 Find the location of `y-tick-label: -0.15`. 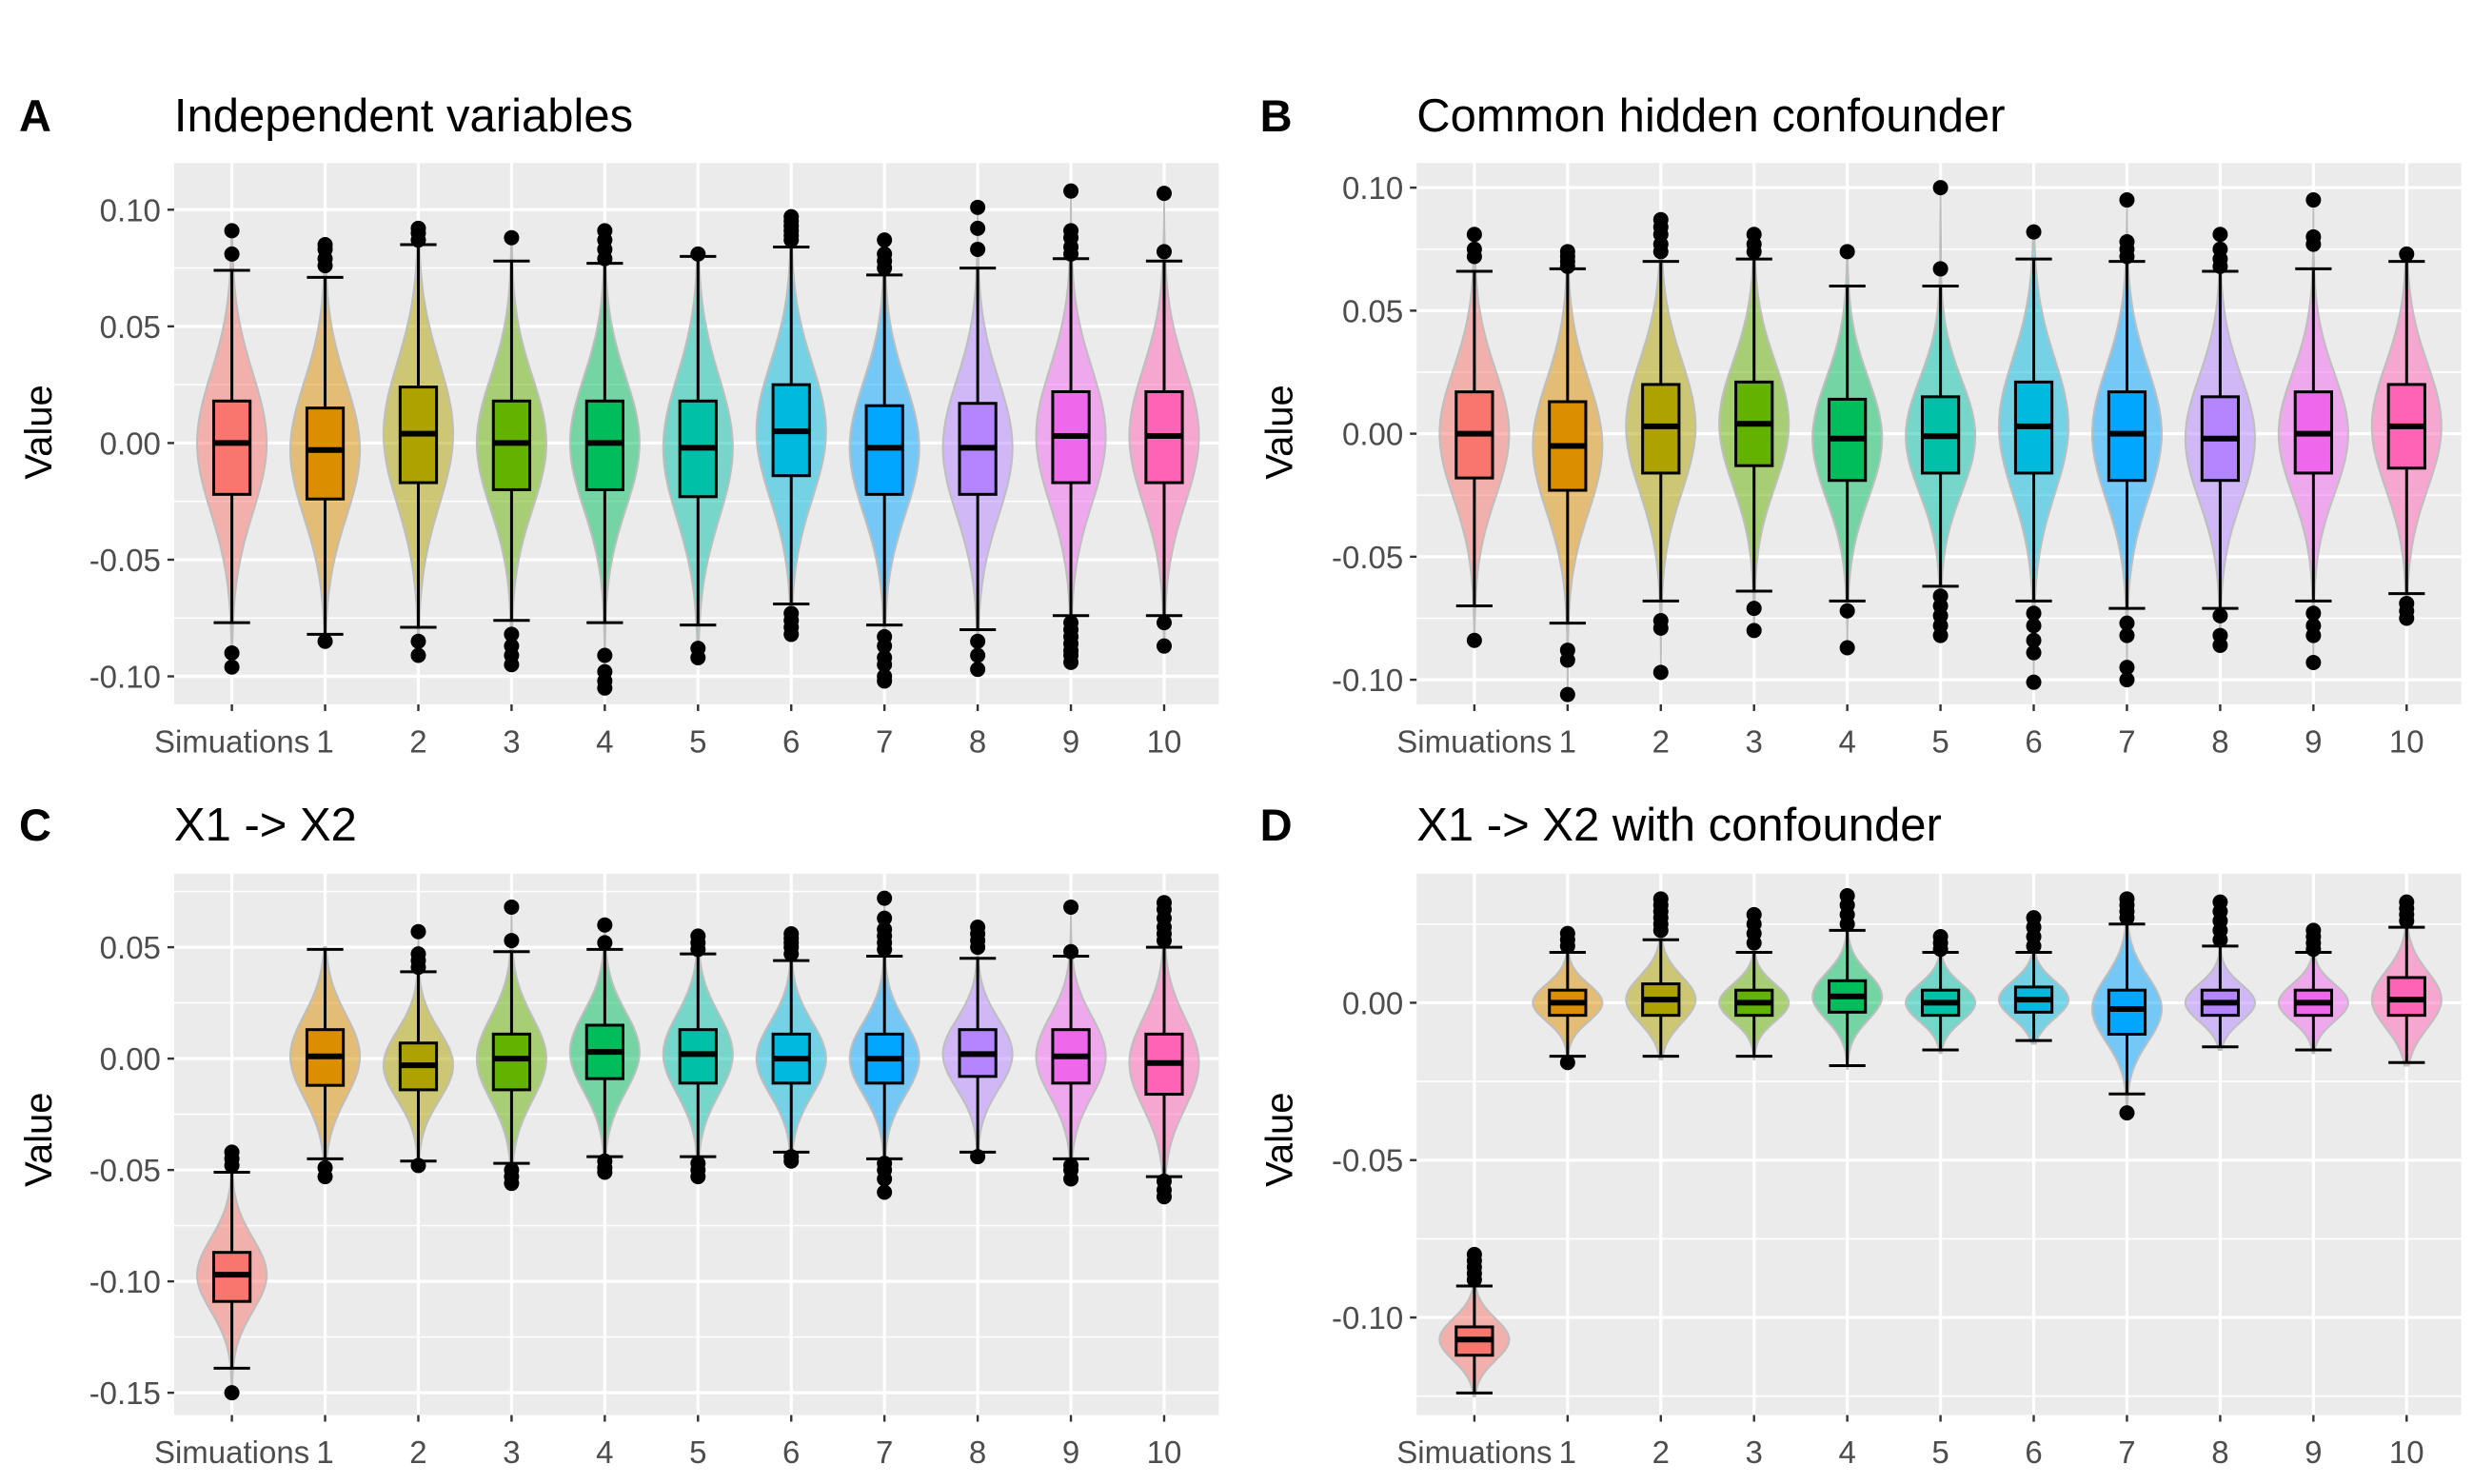

y-tick-label: -0.15 is located at coordinates (125, 1393).